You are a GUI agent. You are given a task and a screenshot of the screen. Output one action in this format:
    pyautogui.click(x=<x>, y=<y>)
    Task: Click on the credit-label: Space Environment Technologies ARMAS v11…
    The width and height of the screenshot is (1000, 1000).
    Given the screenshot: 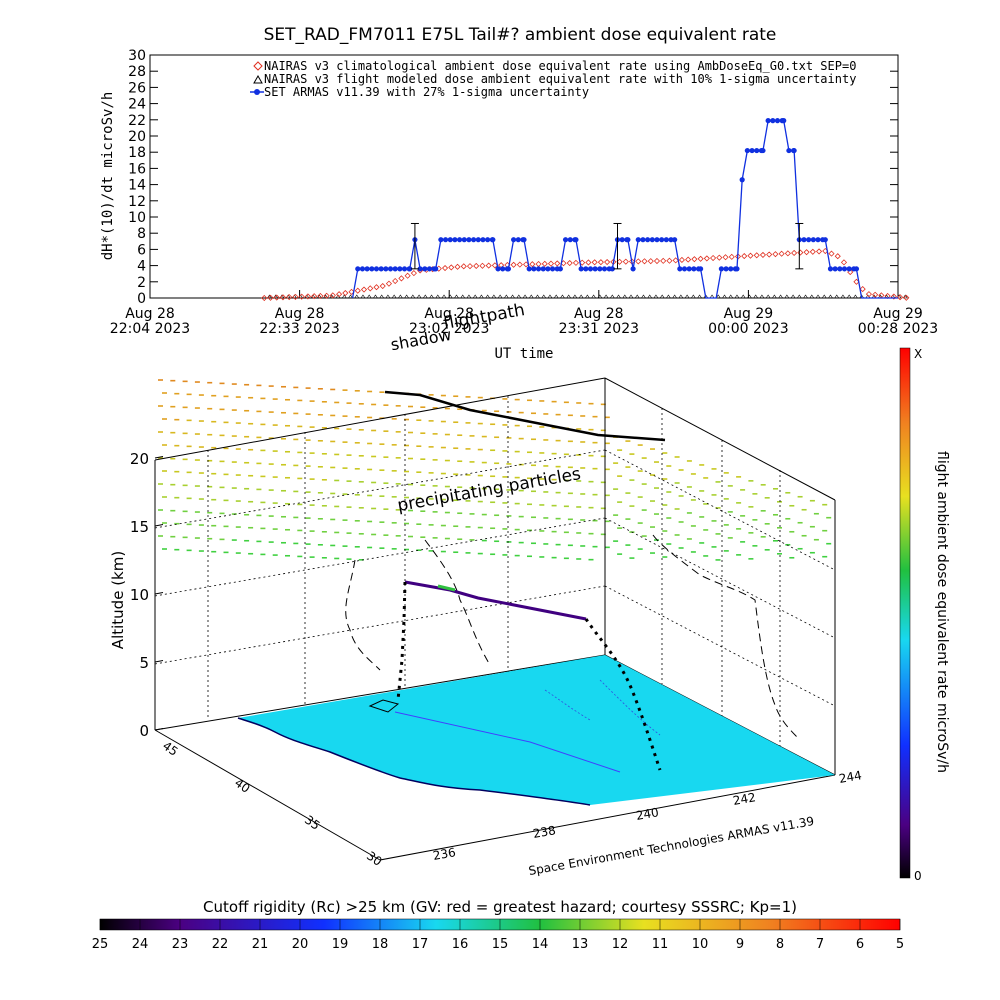 What is the action you would take?
    pyautogui.click(x=671, y=846)
    